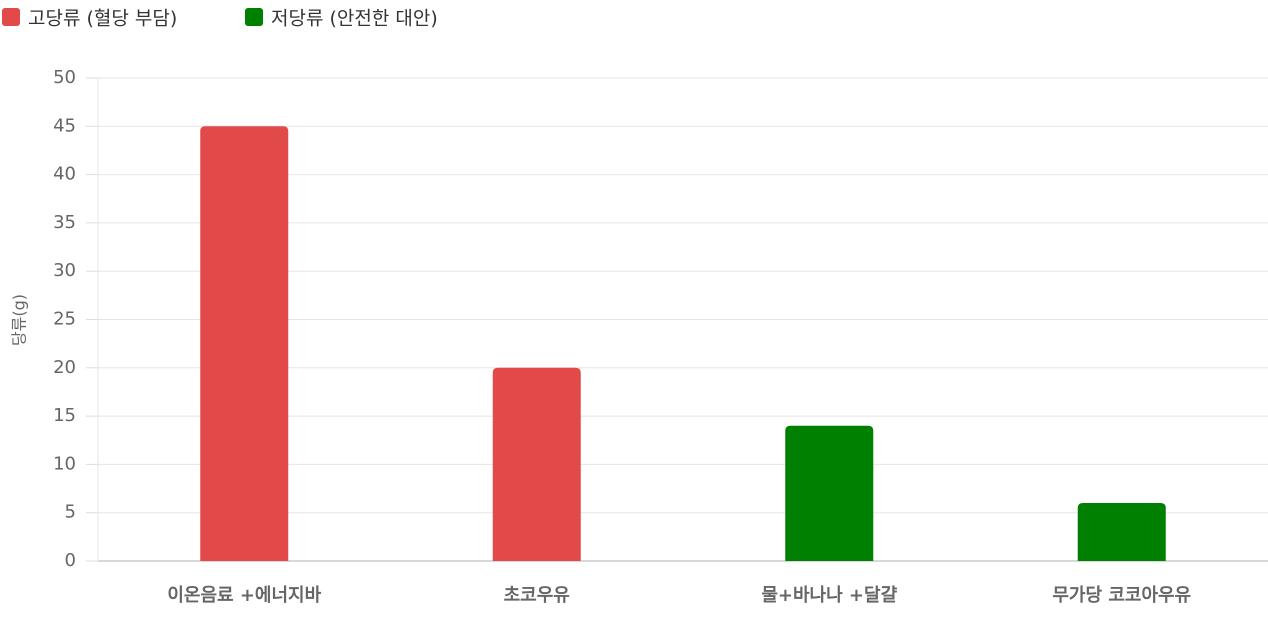 This screenshot has width=1268, height=618. I want to click on legend-label: 고당류 (혈당 부담), so click(102, 19).